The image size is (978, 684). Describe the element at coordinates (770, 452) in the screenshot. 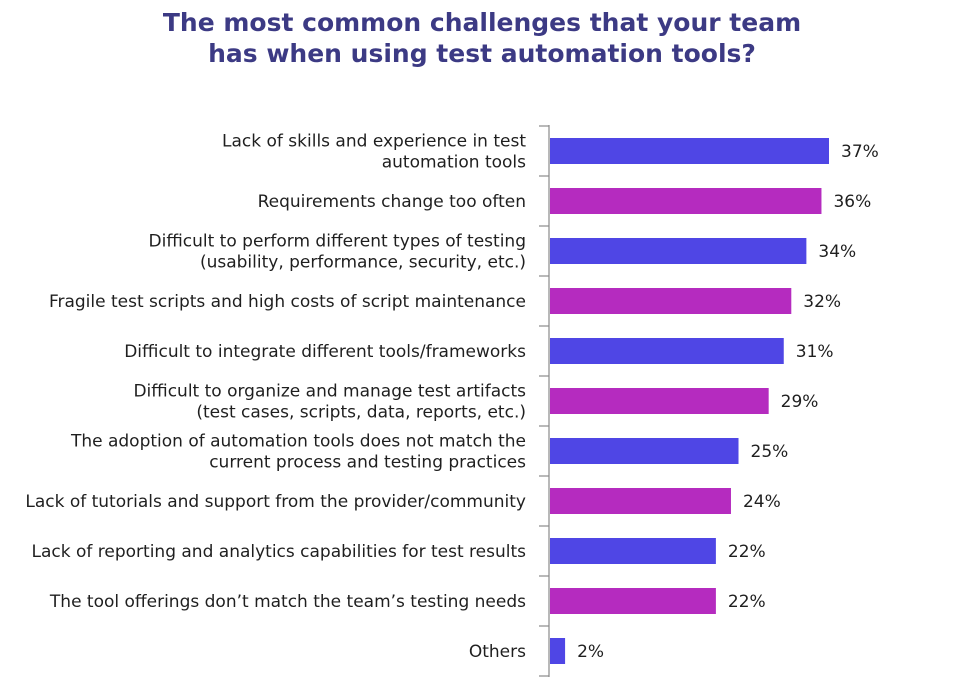

I see `data-label: 25%` at that location.